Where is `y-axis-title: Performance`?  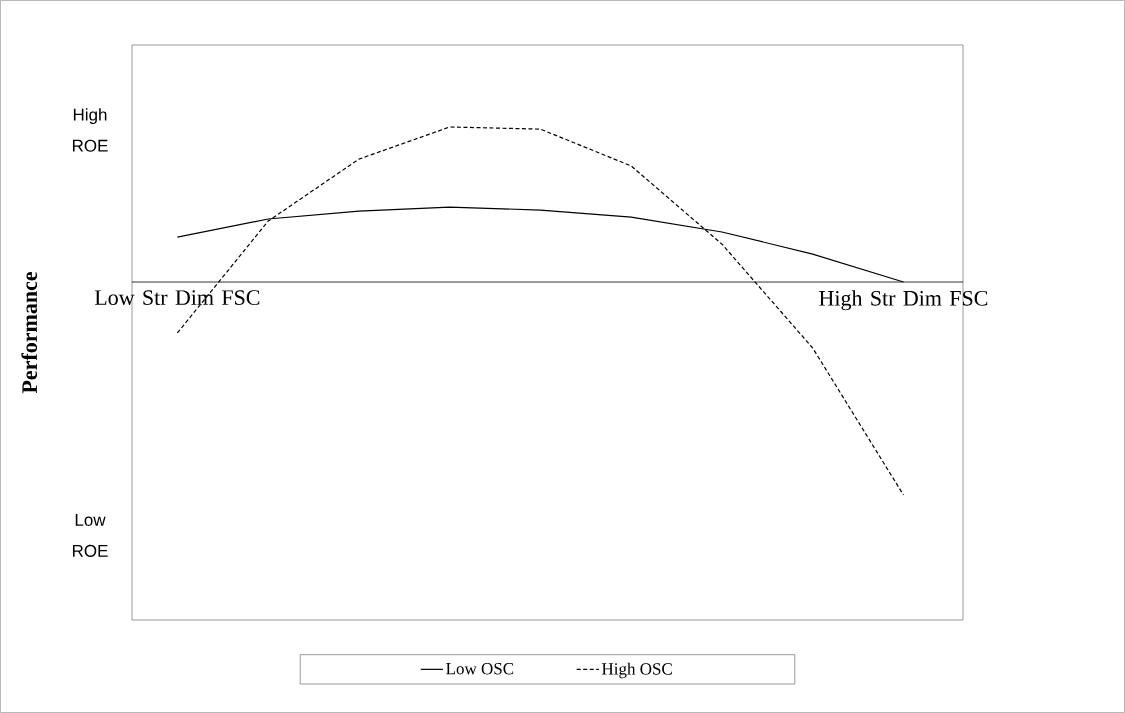 y-axis-title: Performance is located at coordinates (29, 332).